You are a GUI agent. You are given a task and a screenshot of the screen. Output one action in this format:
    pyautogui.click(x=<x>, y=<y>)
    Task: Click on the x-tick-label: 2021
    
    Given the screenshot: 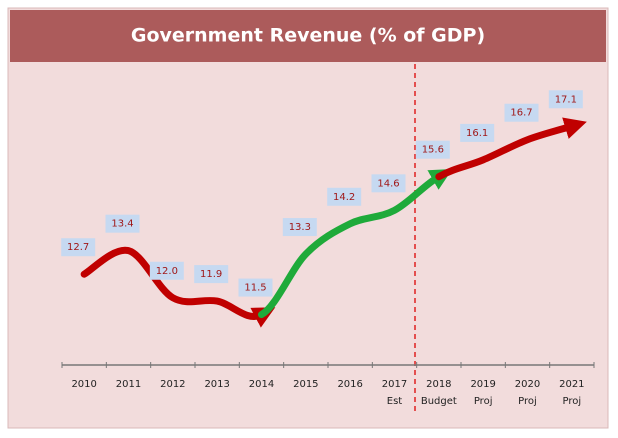 What is the action you would take?
    pyautogui.click(x=571, y=384)
    